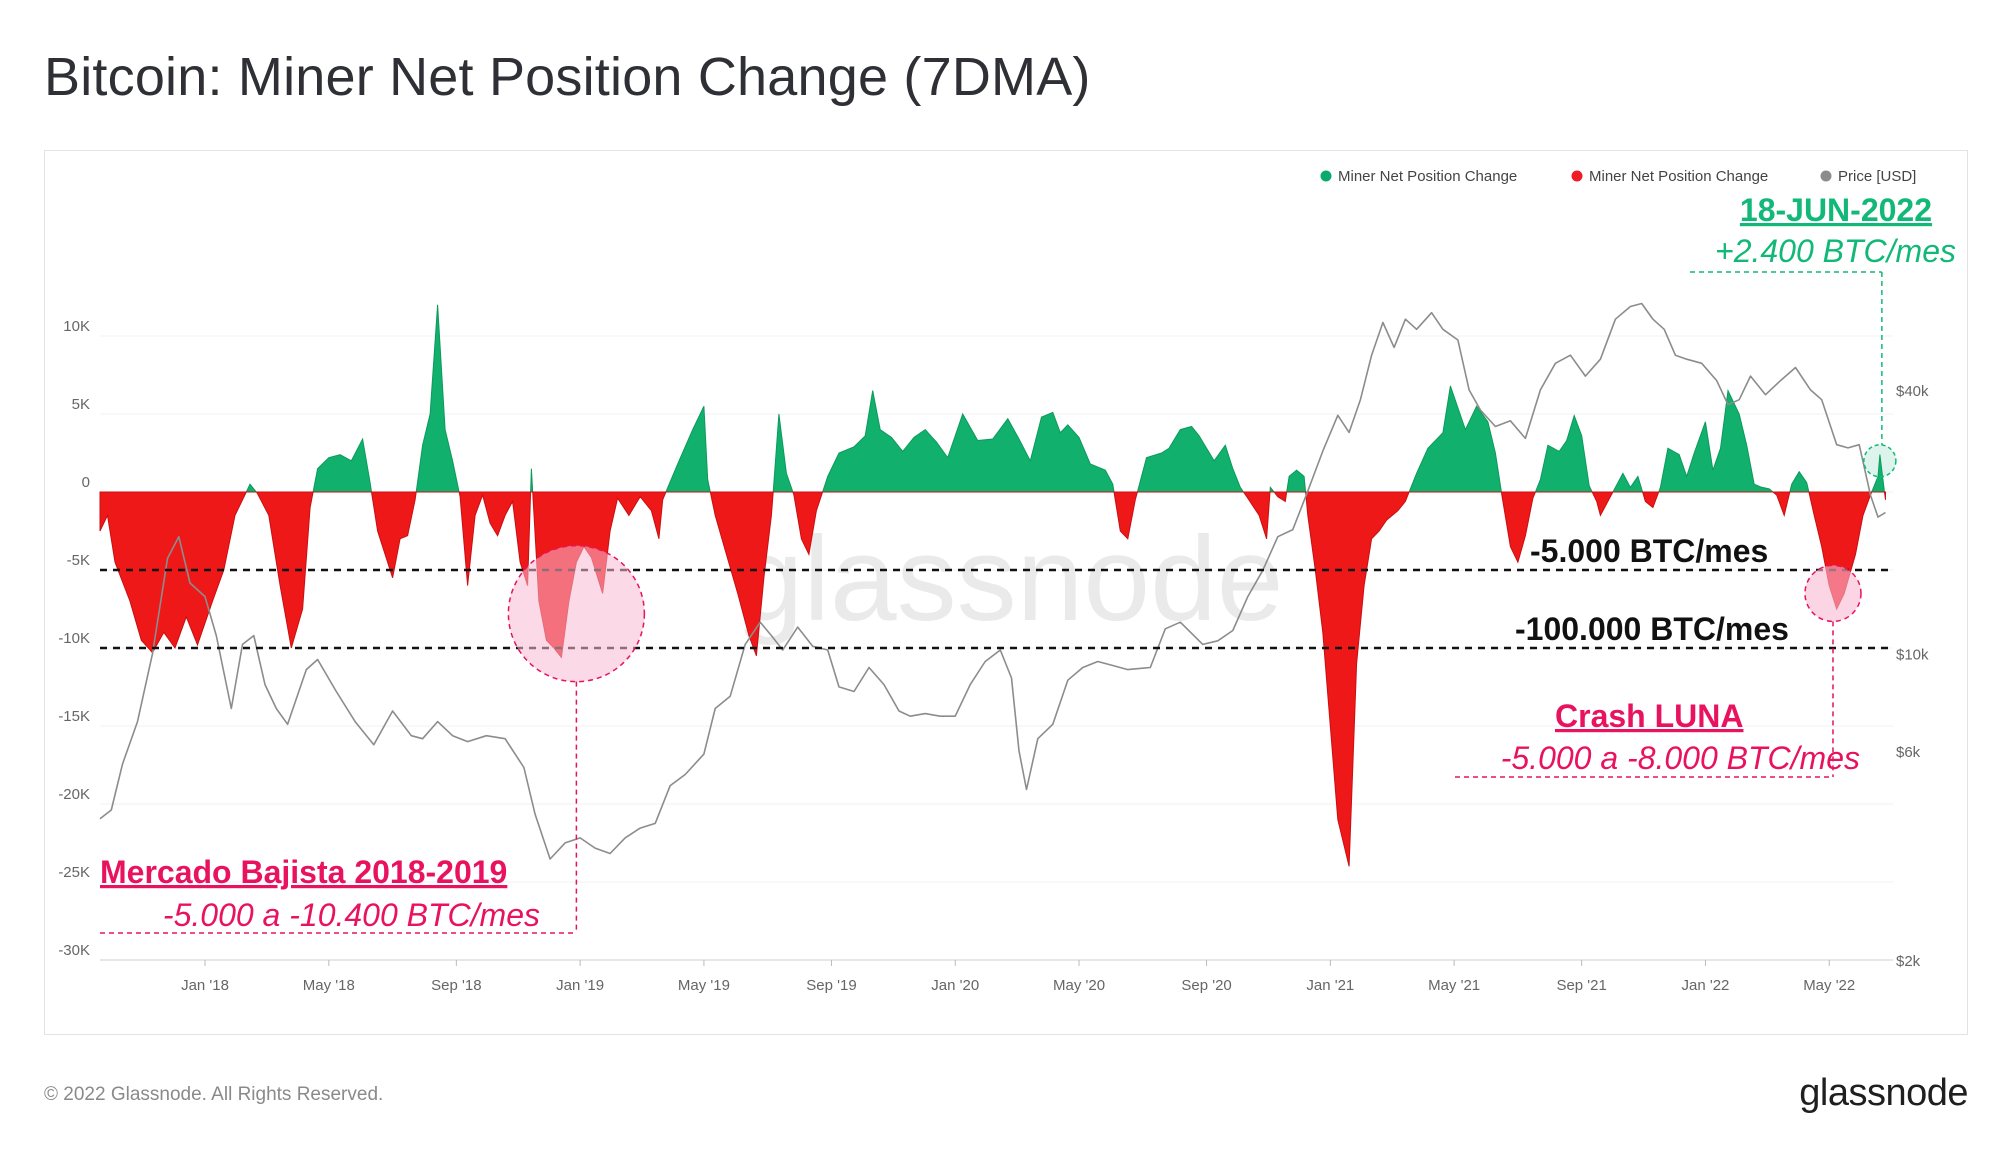  What do you see at coordinates (351, 915) in the screenshot?
I see `bear-market-subtitle: -5.000 a -10.400 BTC/mes` at bounding box center [351, 915].